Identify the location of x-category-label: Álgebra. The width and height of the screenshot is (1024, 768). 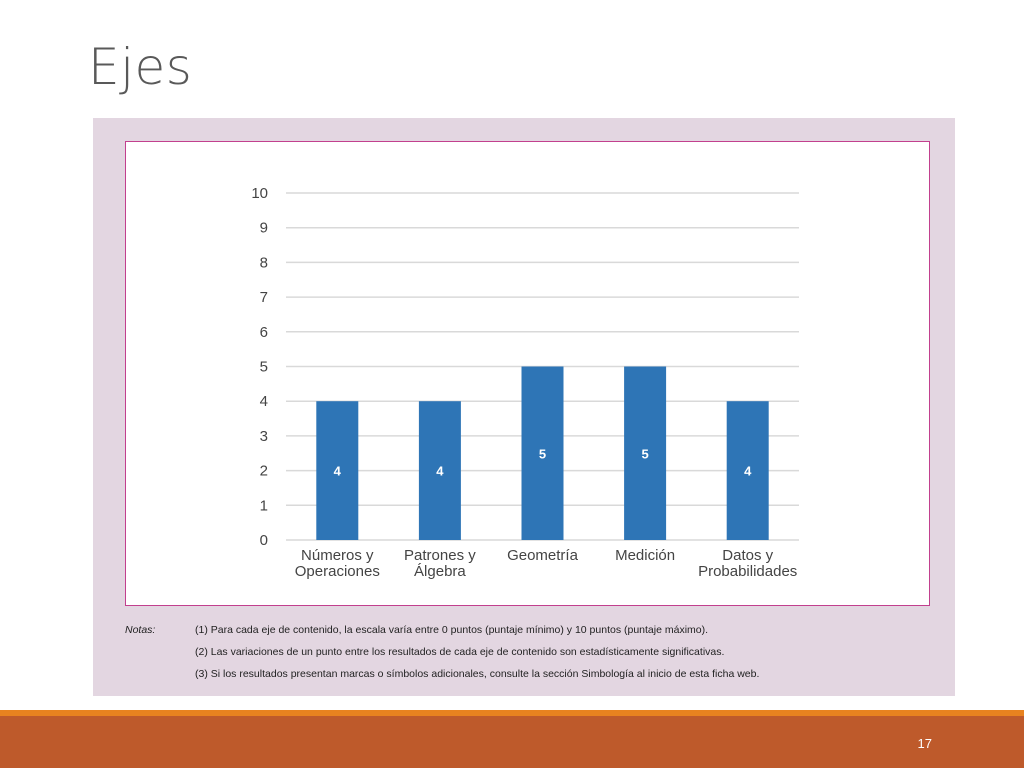
(440, 571).